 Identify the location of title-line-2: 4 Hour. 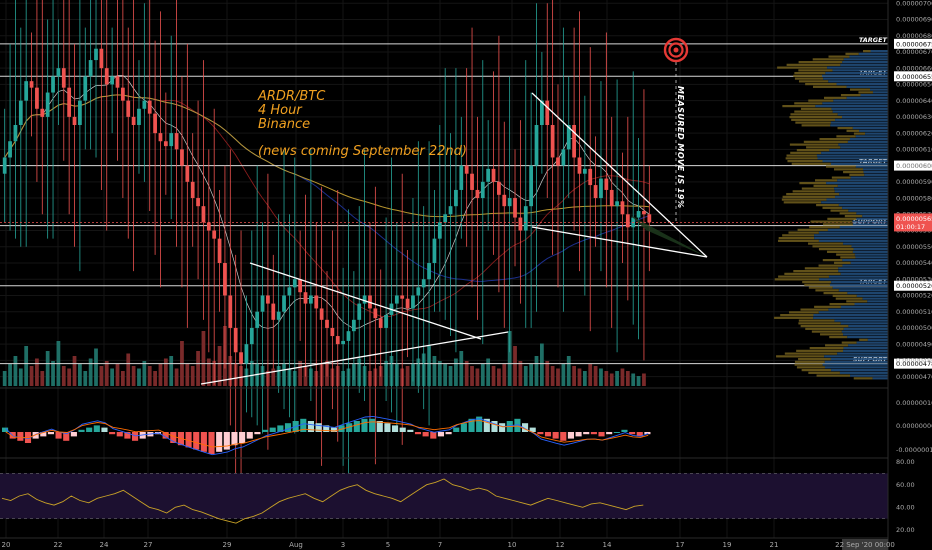
(280, 110).